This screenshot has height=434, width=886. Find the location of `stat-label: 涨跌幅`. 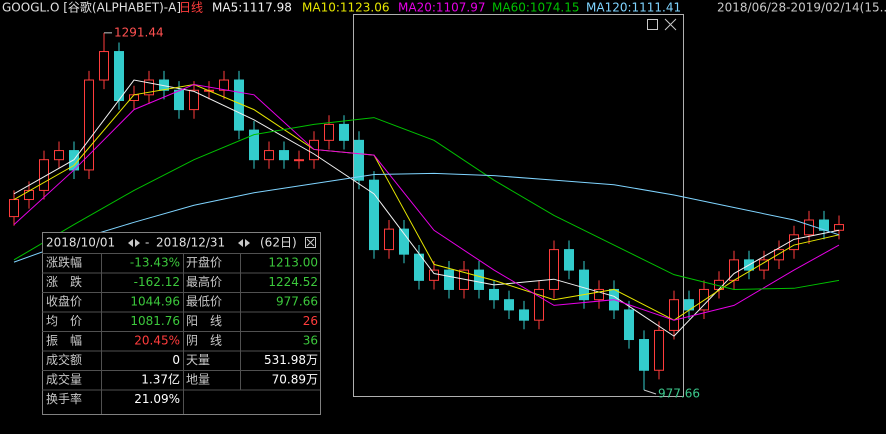

stat-label: 涨跌幅 is located at coordinates (64, 261).